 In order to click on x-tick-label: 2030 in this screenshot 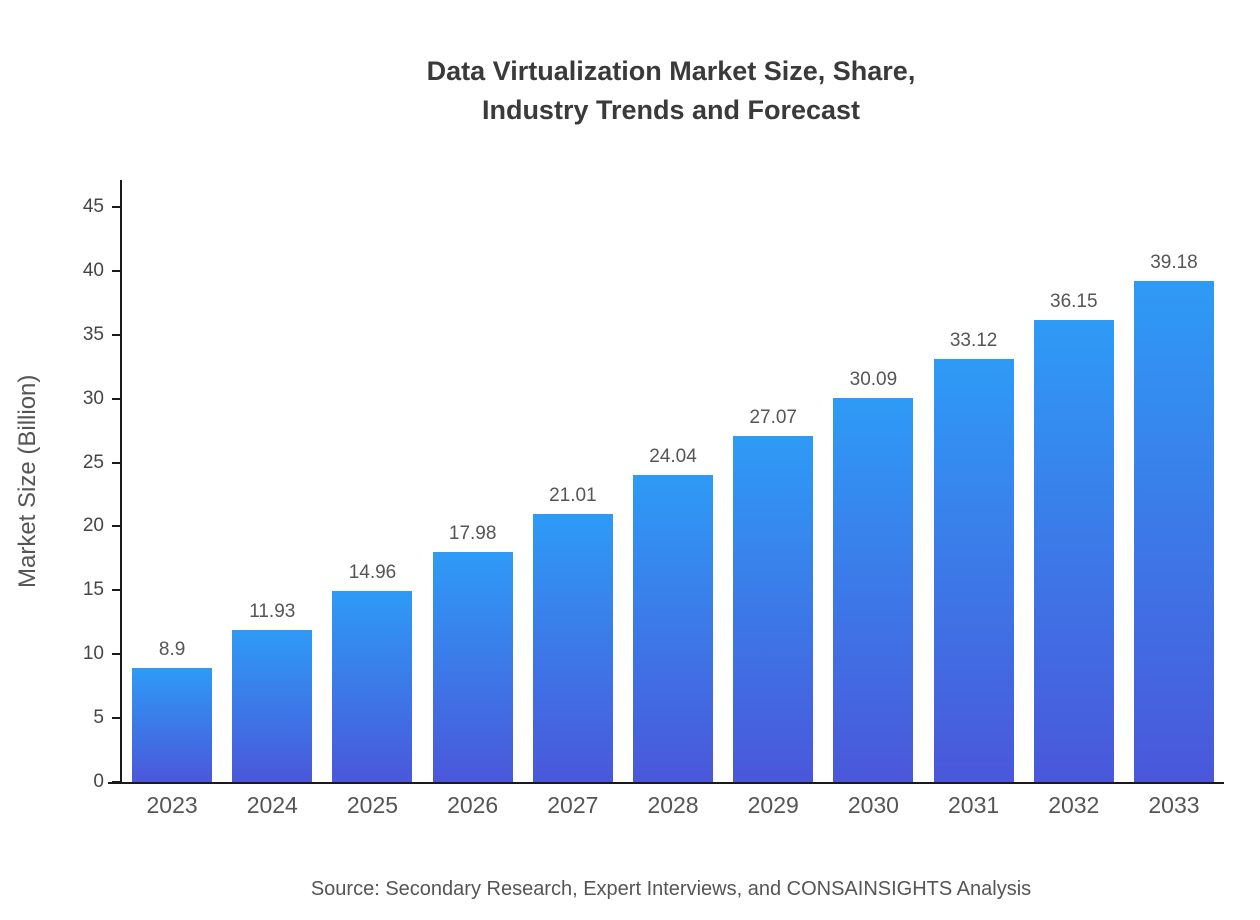, I will do `click(873, 805)`.